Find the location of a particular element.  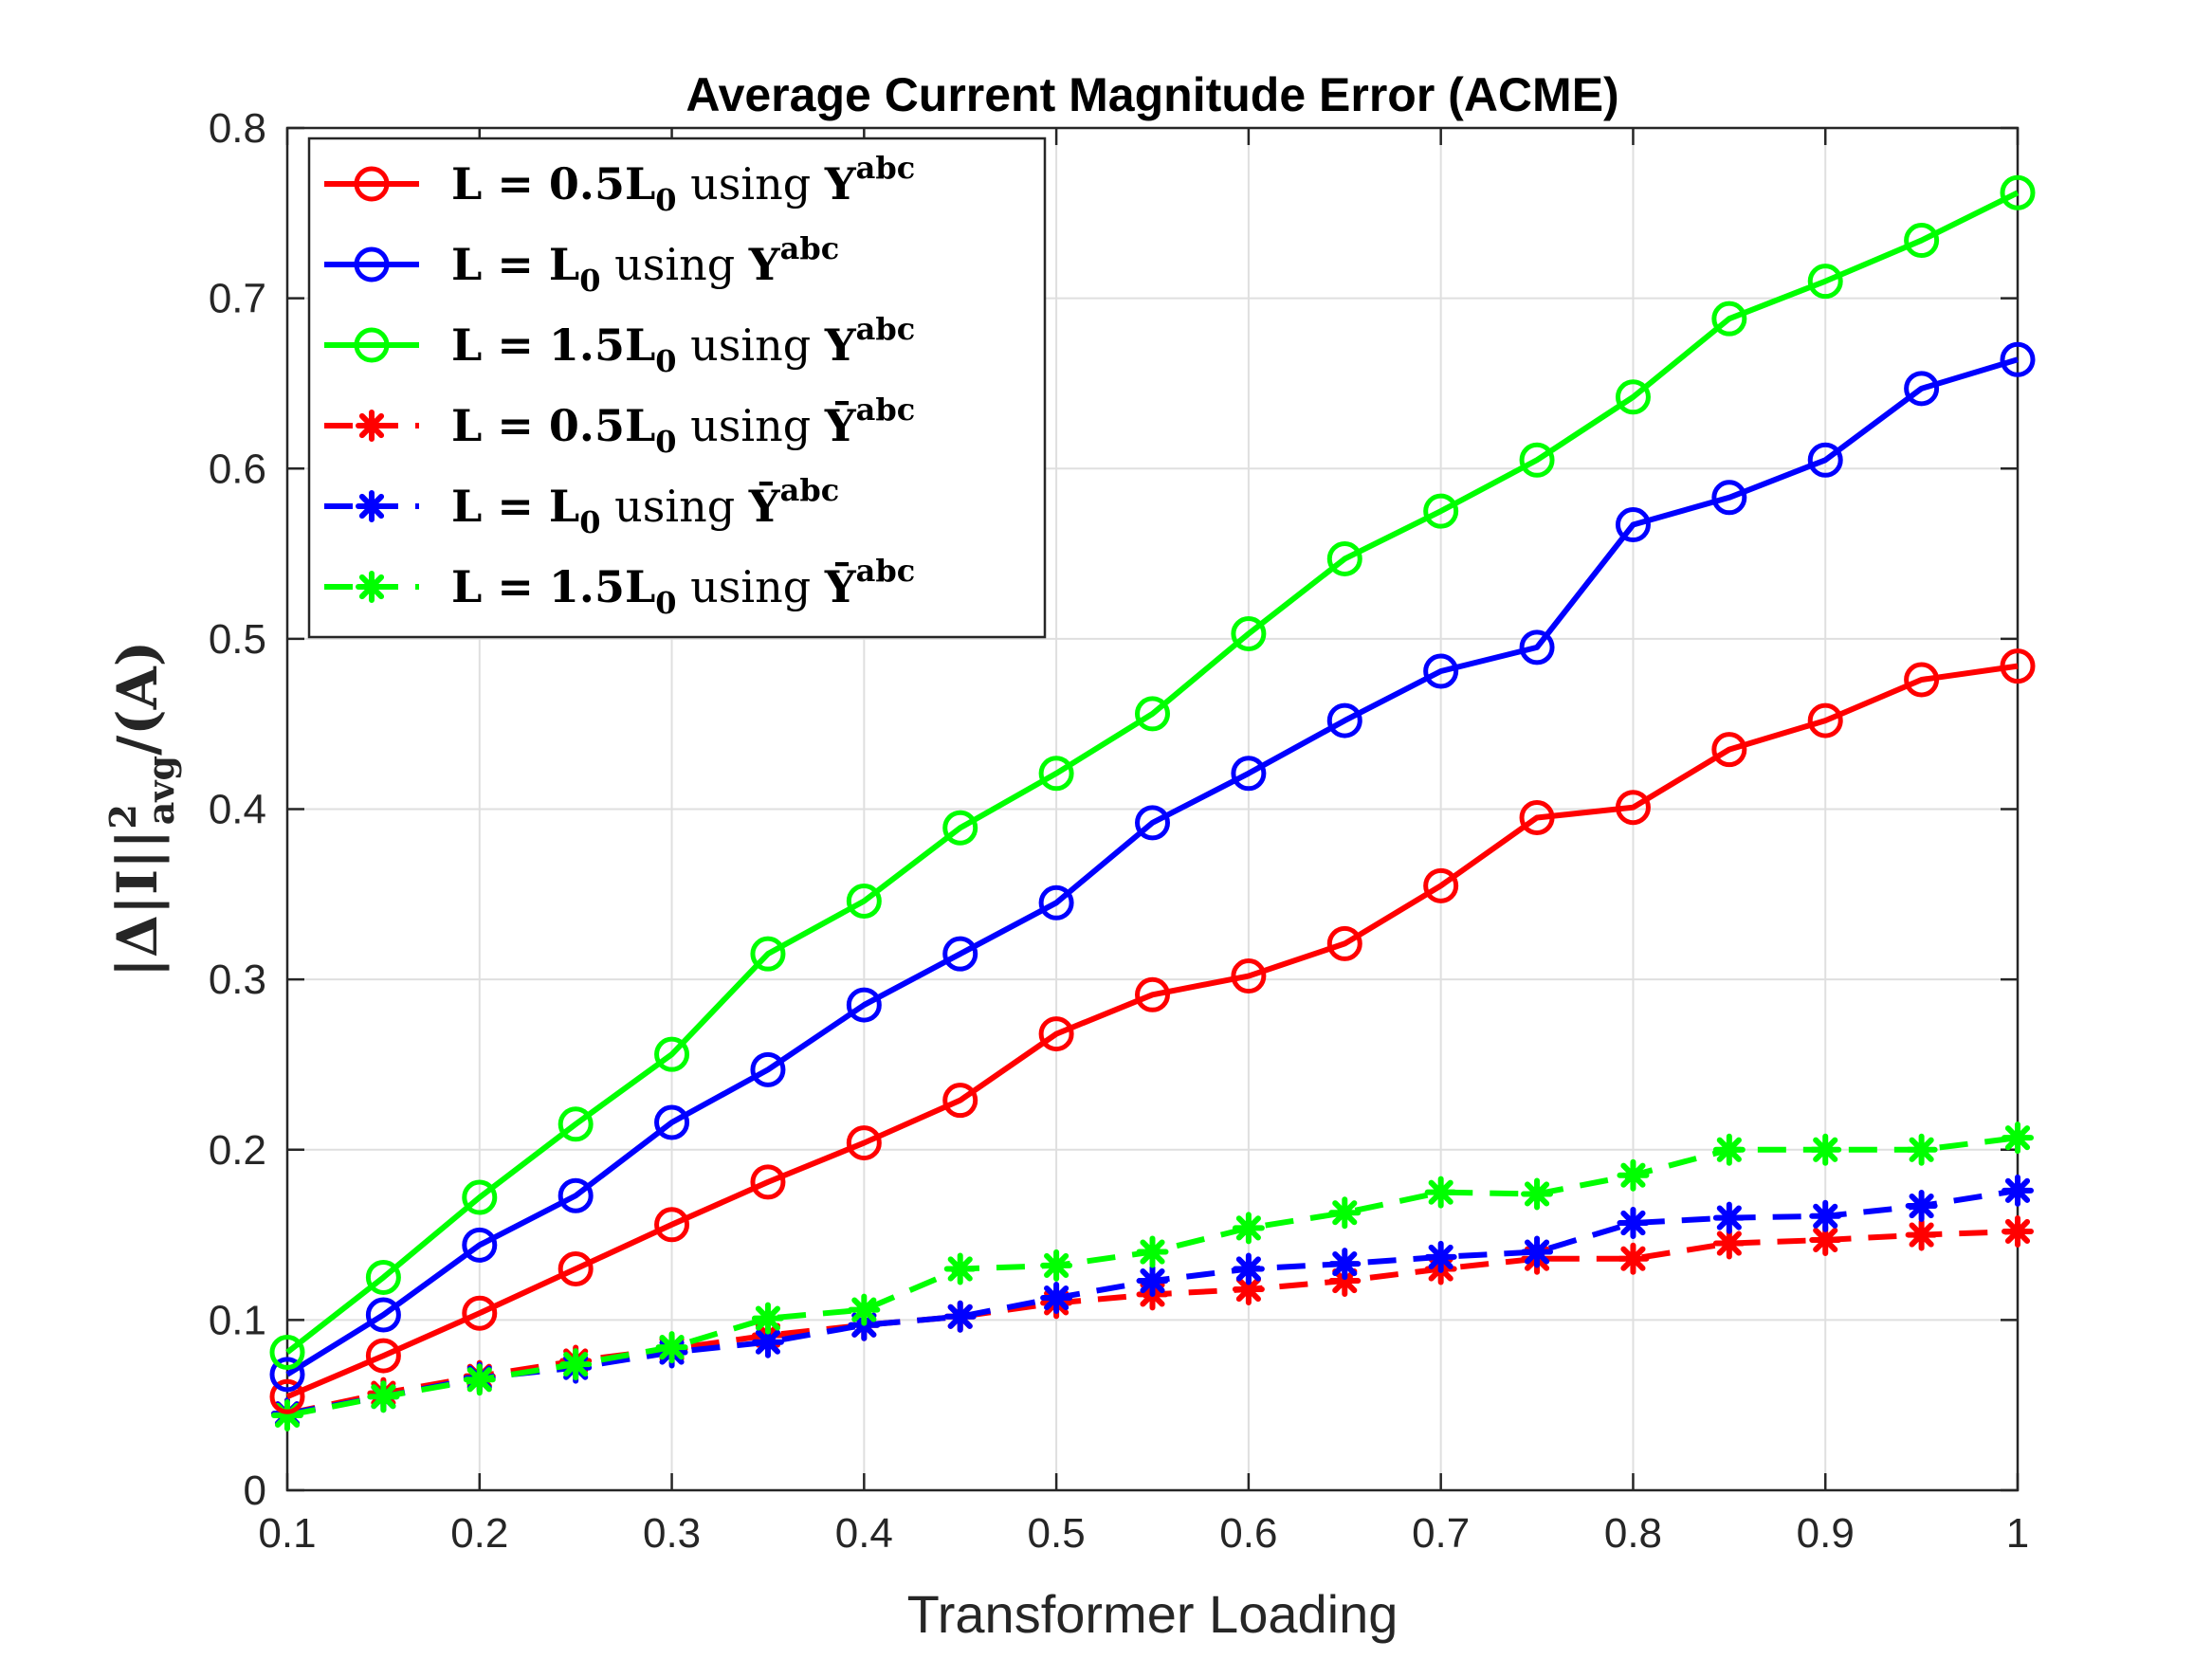

legend-label: L = 1.5L0 using Yabc is located at coordinates (683, 345).